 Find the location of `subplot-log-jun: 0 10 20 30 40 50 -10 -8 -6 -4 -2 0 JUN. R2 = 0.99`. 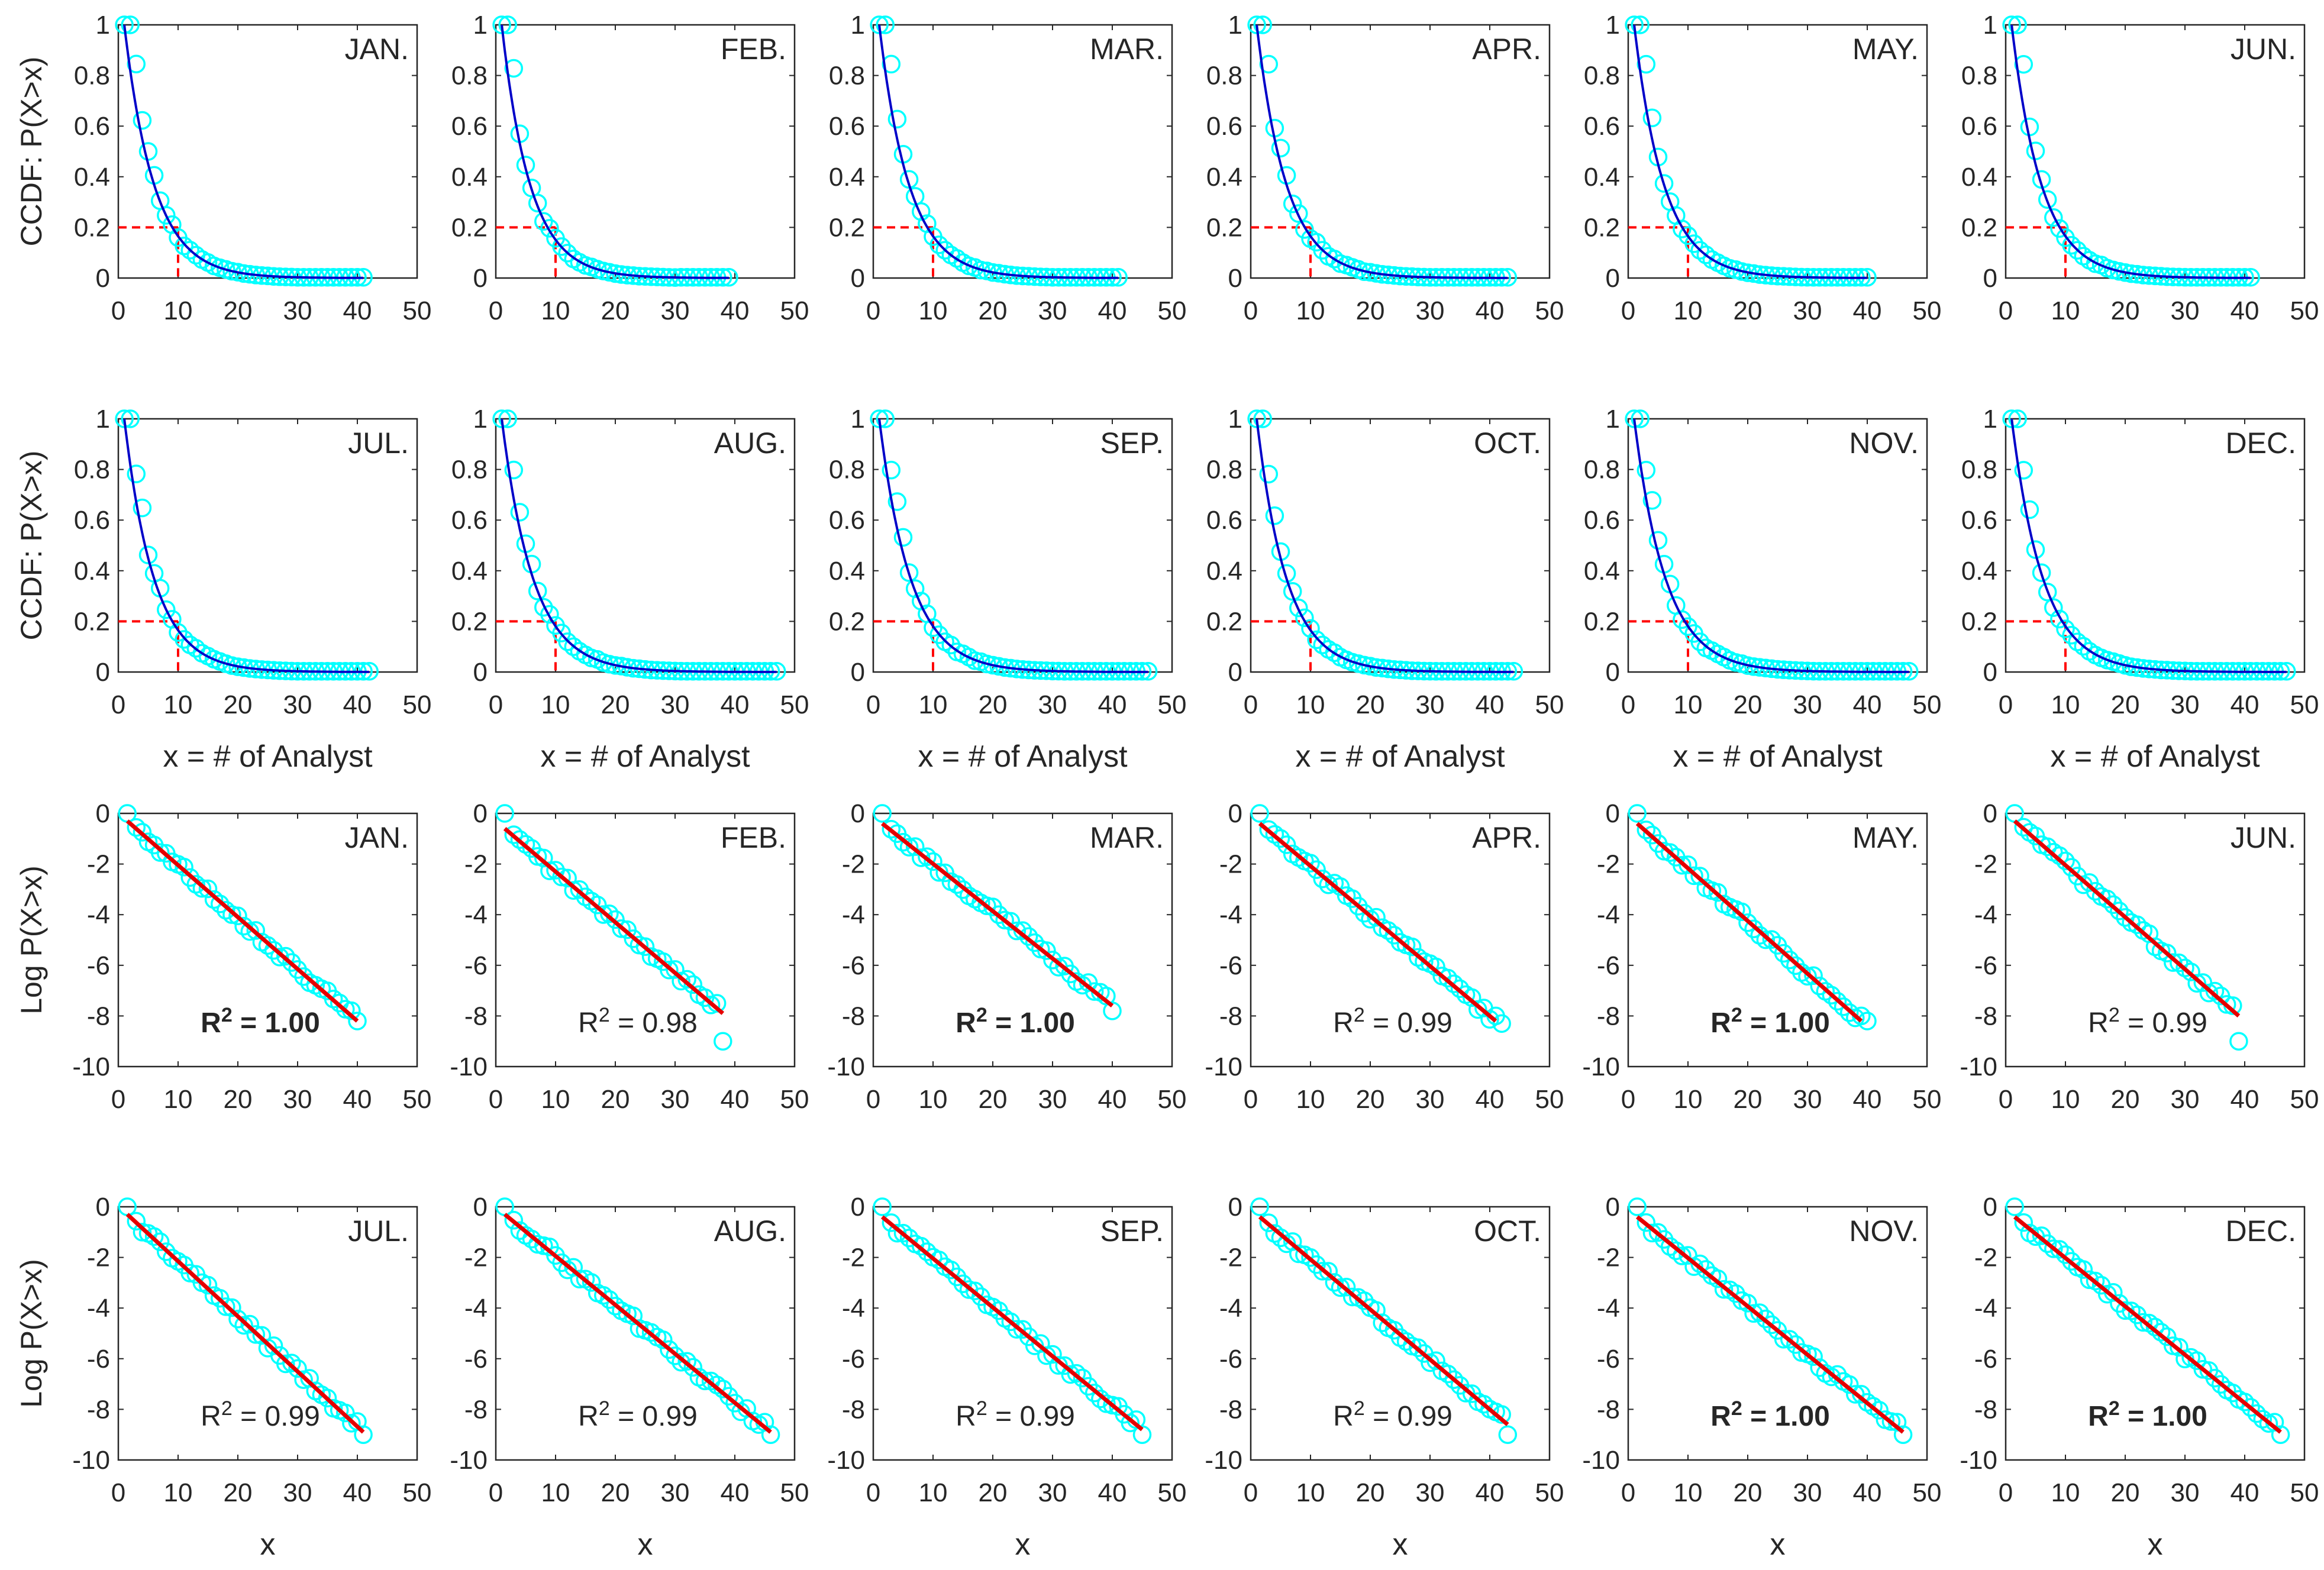

subplot-log-jun: 0 10 20 30 40 50 -10 -8 -6 -4 -2 0 JUN. R2 = 0.99 is located at coordinates (2139, 957).